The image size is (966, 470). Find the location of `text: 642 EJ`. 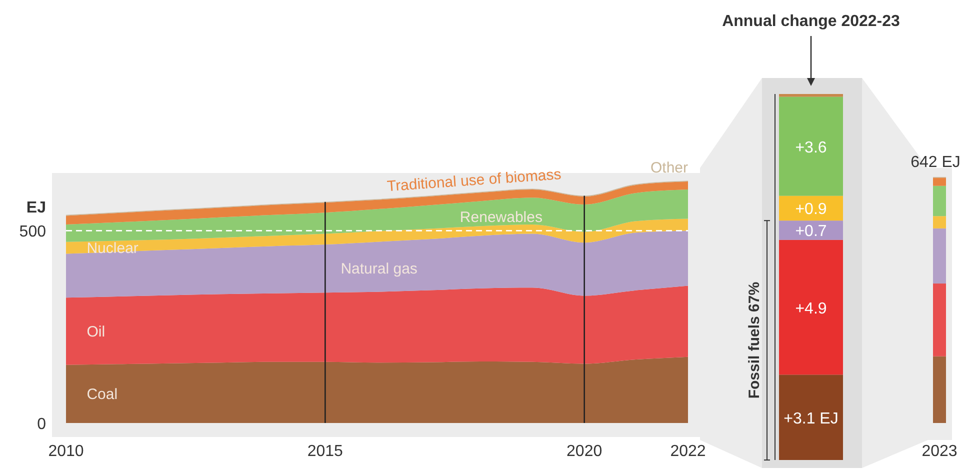

text: 642 EJ is located at coordinates (935, 162).